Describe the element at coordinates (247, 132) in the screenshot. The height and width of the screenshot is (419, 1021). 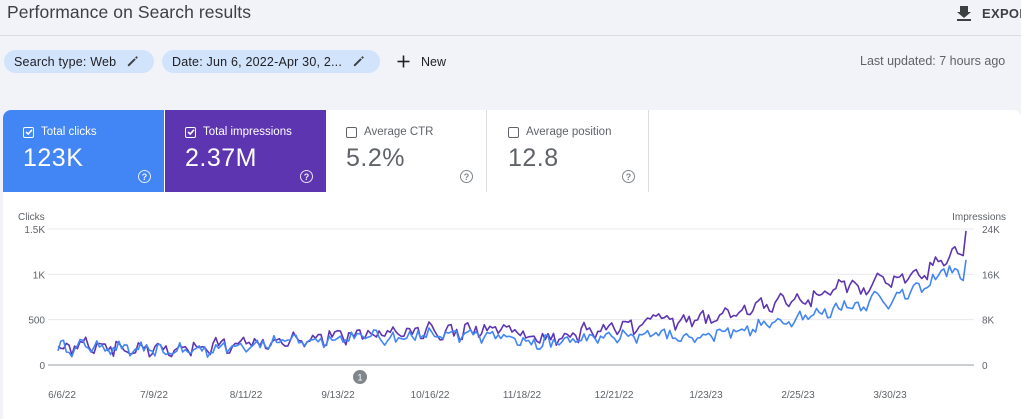
I see `metric-label: Total impressions` at that location.